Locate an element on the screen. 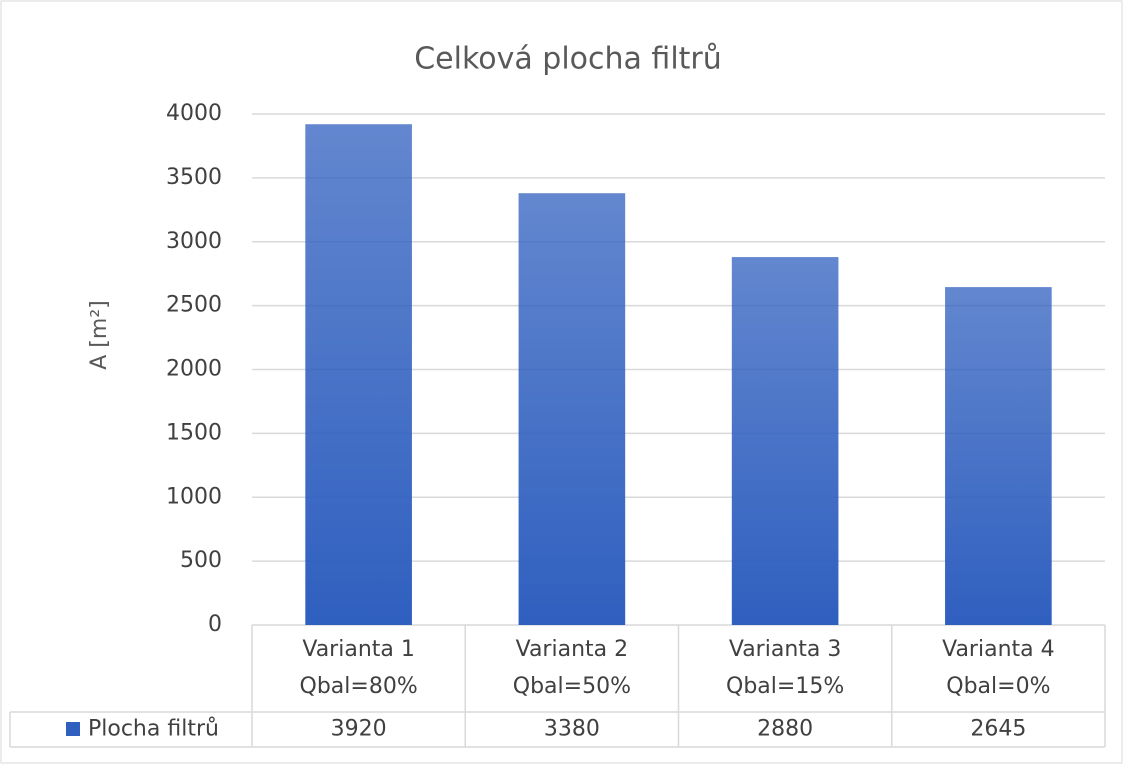 Image resolution: width=1123 pixels, height=764 pixels. y-tick-label: 0 is located at coordinates (215, 624).